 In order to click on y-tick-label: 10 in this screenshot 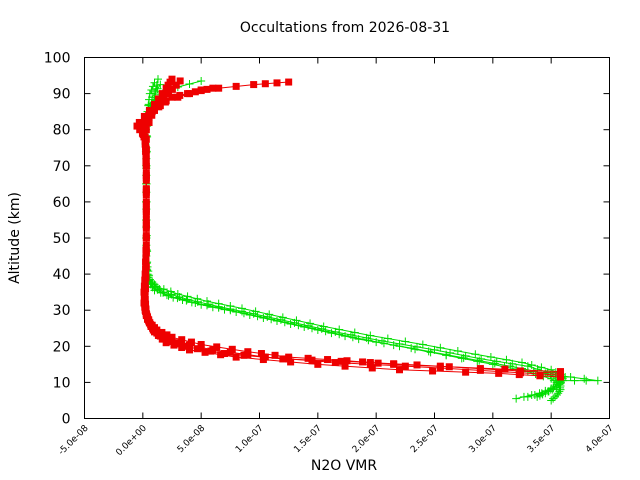, I will do `click(62, 383)`.